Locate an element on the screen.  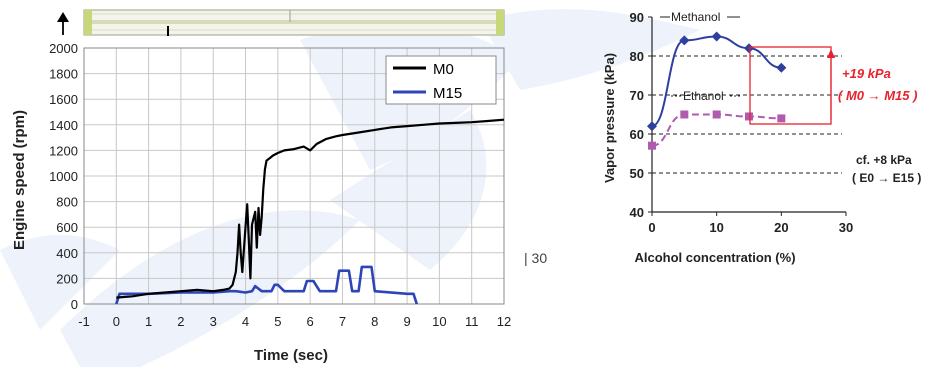
x-tick-label: 12 is located at coordinates (504, 321).